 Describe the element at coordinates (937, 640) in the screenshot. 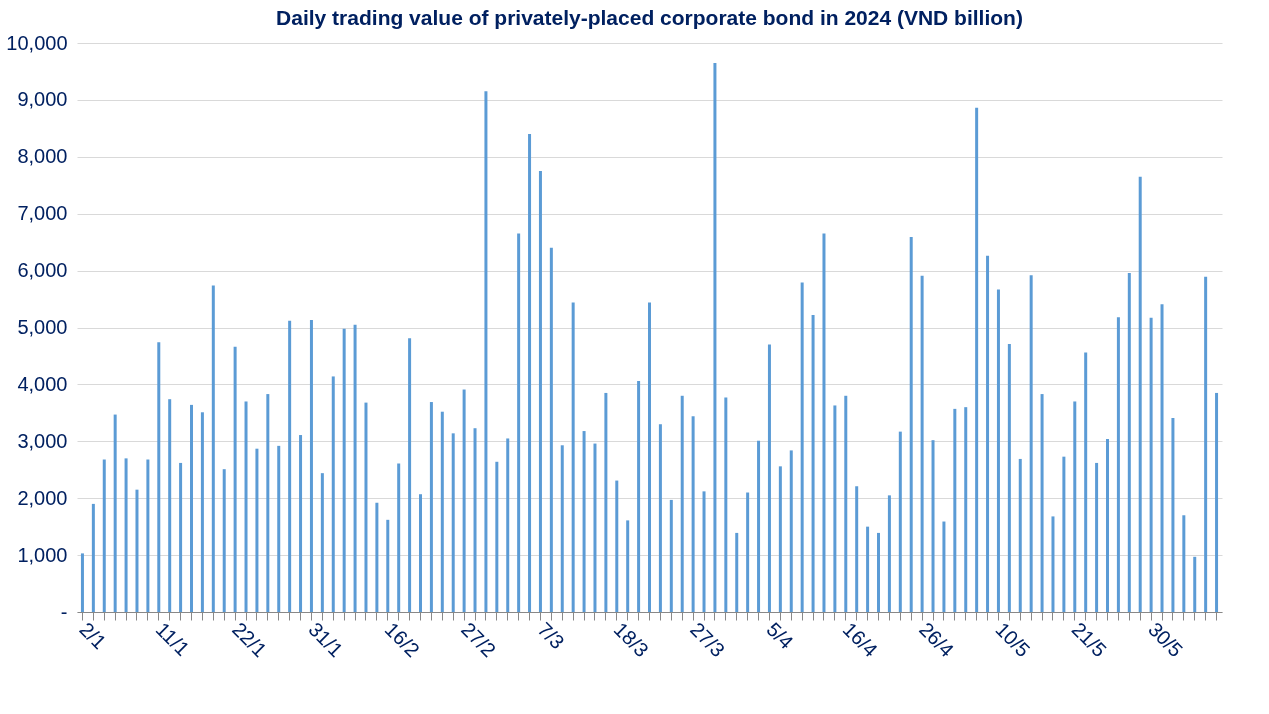

I see `x-tick-label: 26/4` at that location.